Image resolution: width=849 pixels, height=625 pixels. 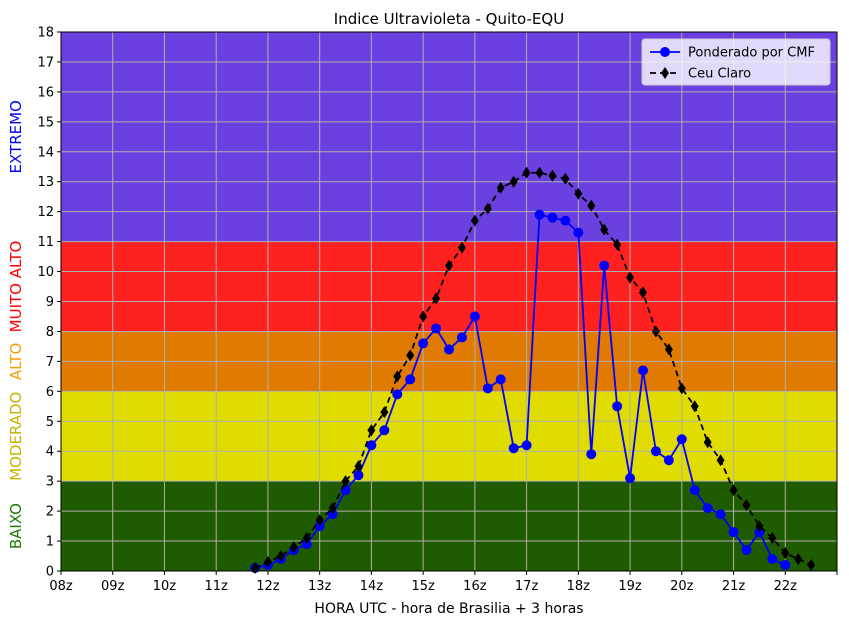 What do you see at coordinates (217, 586) in the screenshot?
I see `x-tick-label: 11z` at bounding box center [217, 586].